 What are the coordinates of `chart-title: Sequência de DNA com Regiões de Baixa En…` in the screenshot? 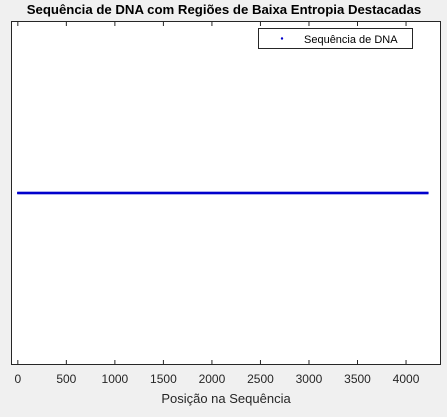 It's located at (224, 9).